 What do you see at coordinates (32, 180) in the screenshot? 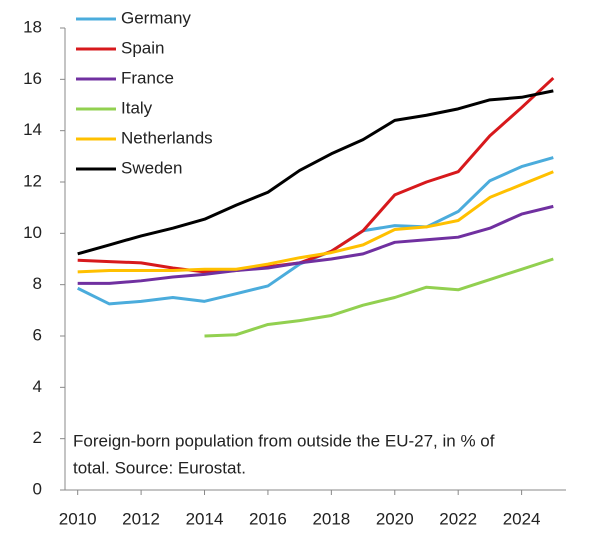
I see `y-tick-label: 12` at bounding box center [32, 180].